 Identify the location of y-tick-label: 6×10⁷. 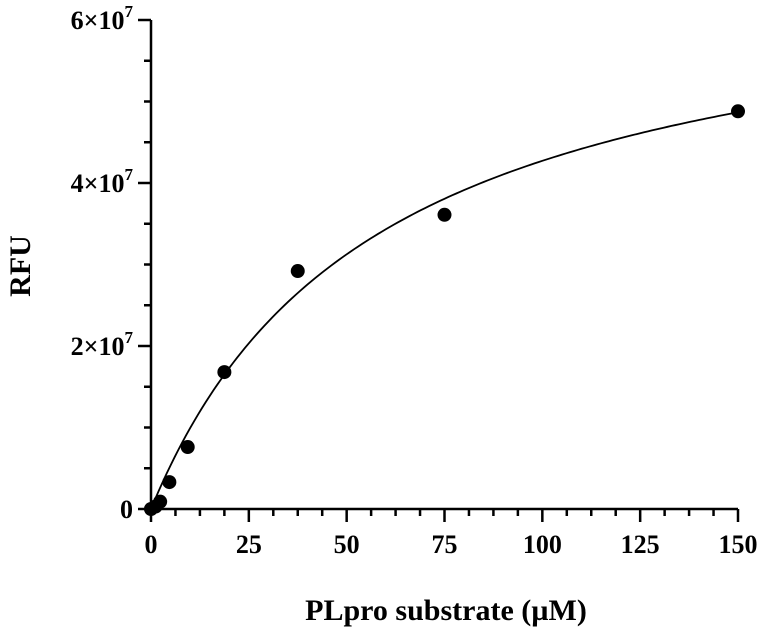
(102, 18).